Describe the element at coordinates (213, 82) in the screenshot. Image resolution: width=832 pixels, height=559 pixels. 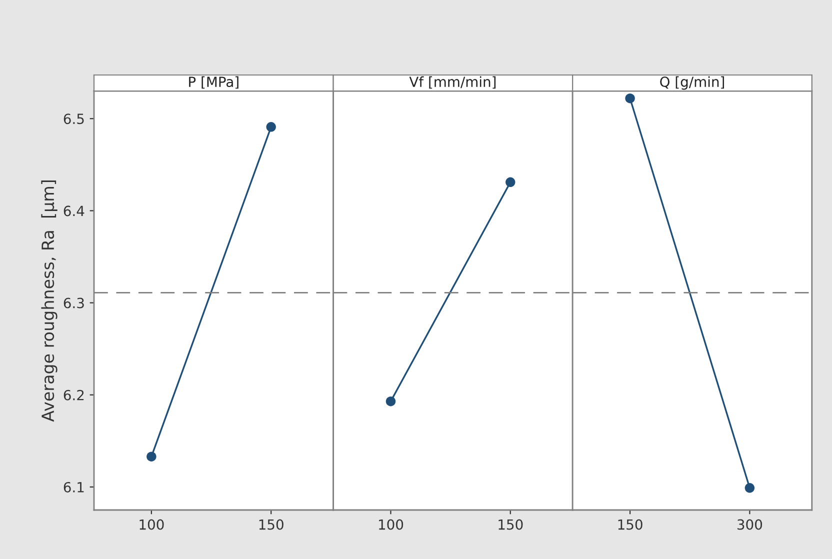
I see `chart-title: P [MPa]` at that location.